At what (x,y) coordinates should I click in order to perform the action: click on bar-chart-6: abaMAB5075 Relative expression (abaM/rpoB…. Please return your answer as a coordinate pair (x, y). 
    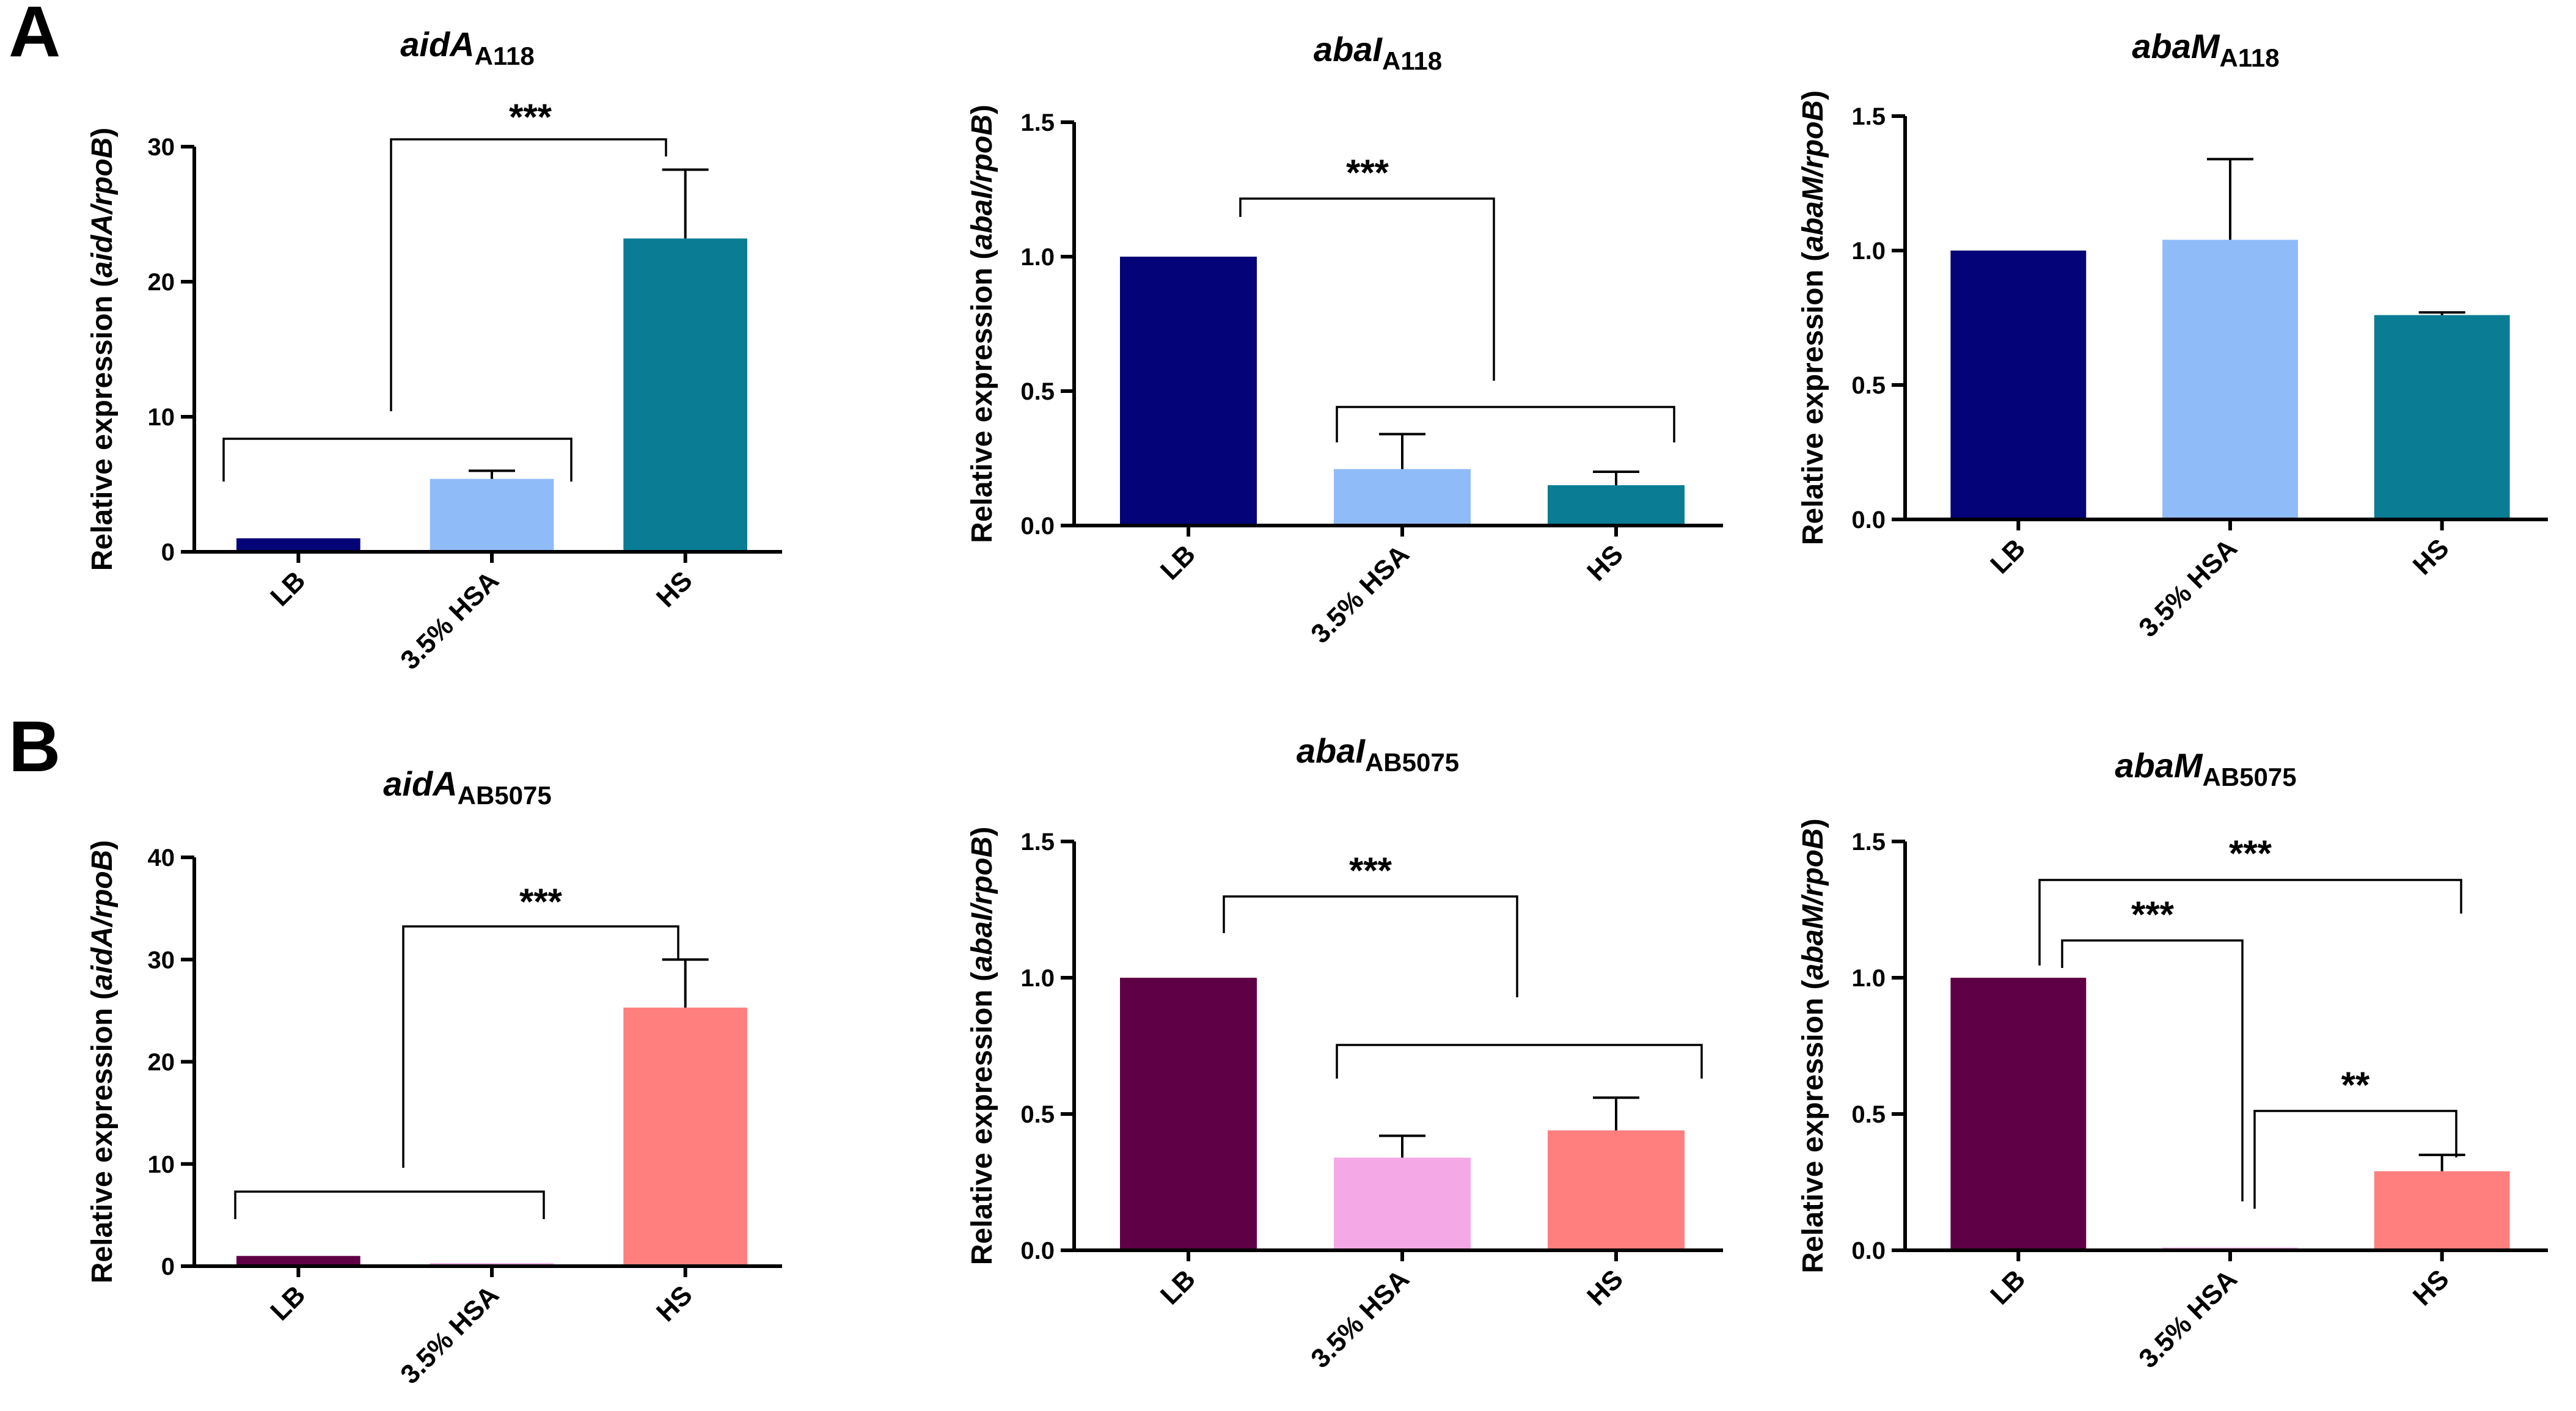
    Looking at the image, I should click on (2172, 1060).